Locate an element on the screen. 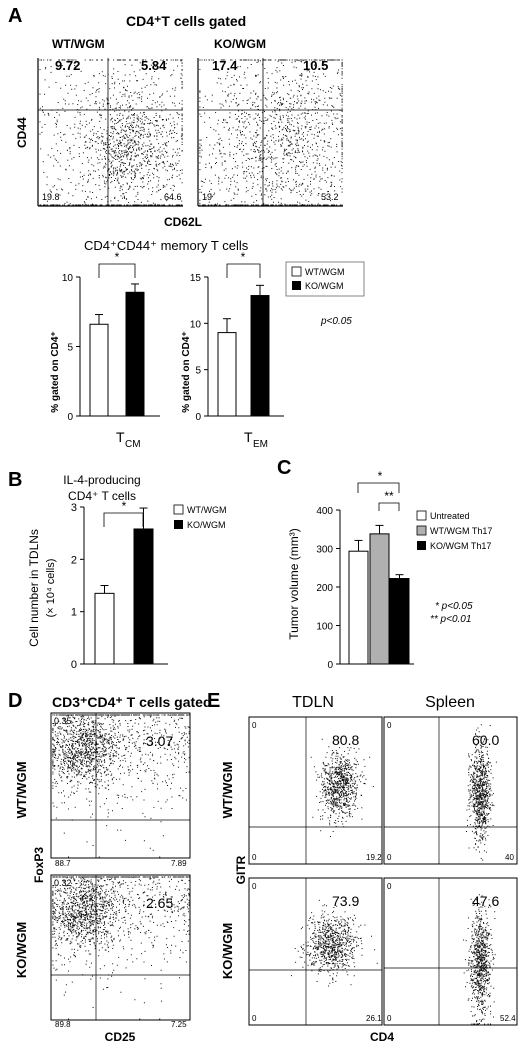  panel-a-flow-plot-ko is located at coordinates (270, 132).